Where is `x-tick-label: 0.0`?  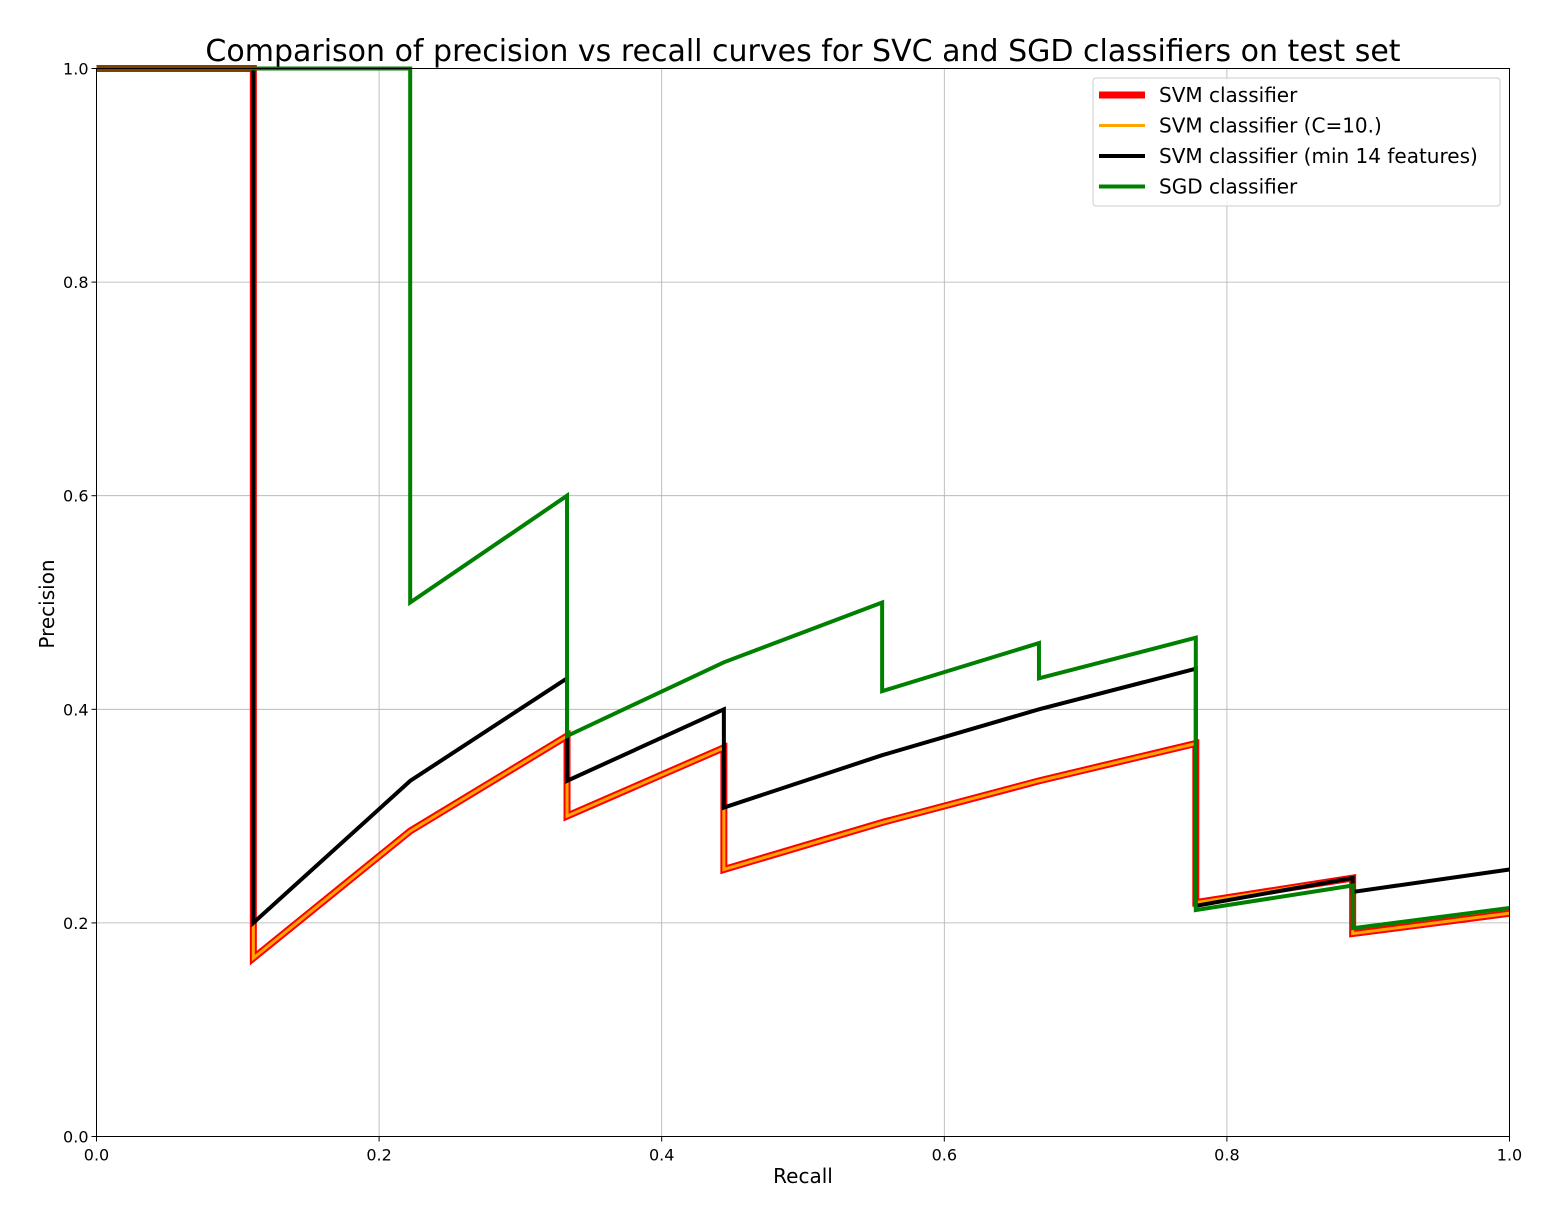 x-tick-label: 0.0 is located at coordinates (96, 1155).